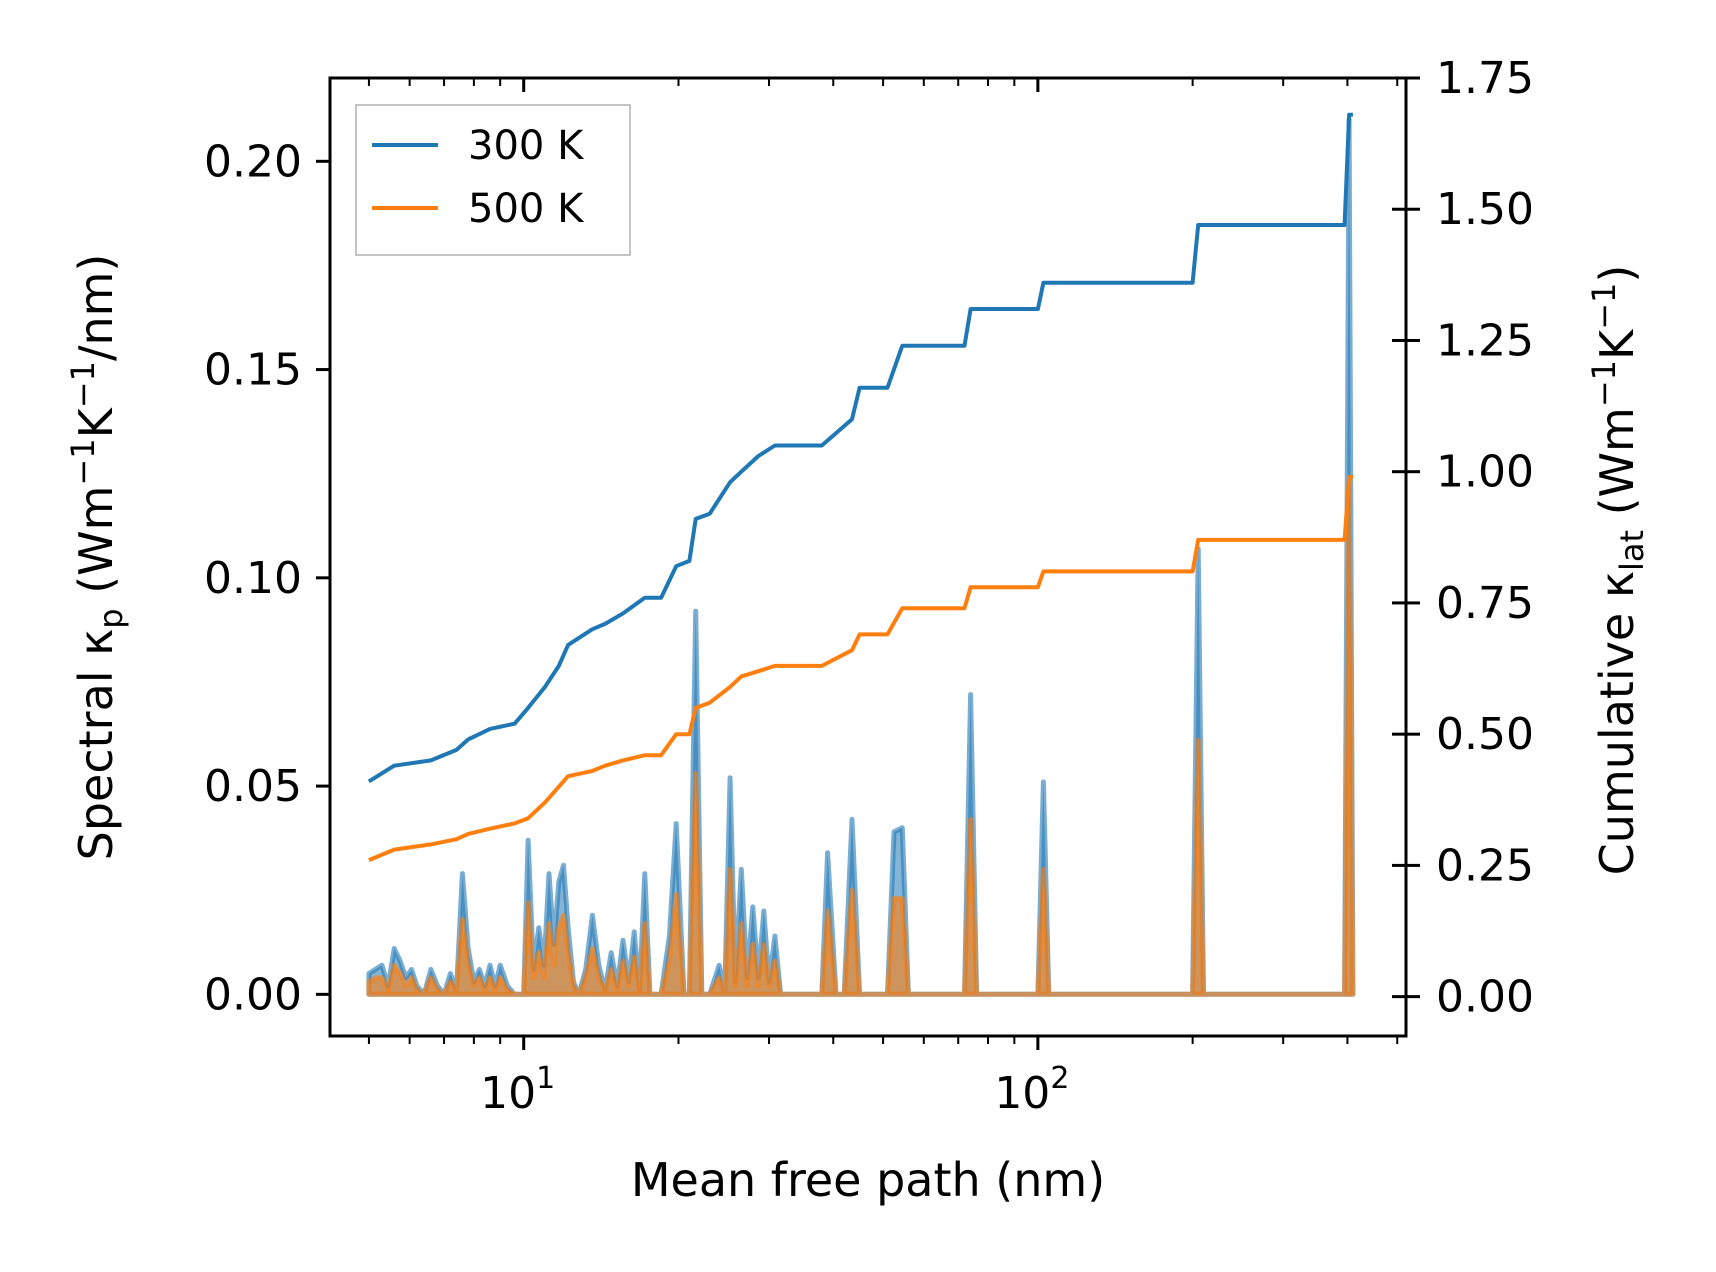  Describe the element at coordinates (1485, 734) in the screenshot. I see `y-right-tick-label: 0.50` at that location.